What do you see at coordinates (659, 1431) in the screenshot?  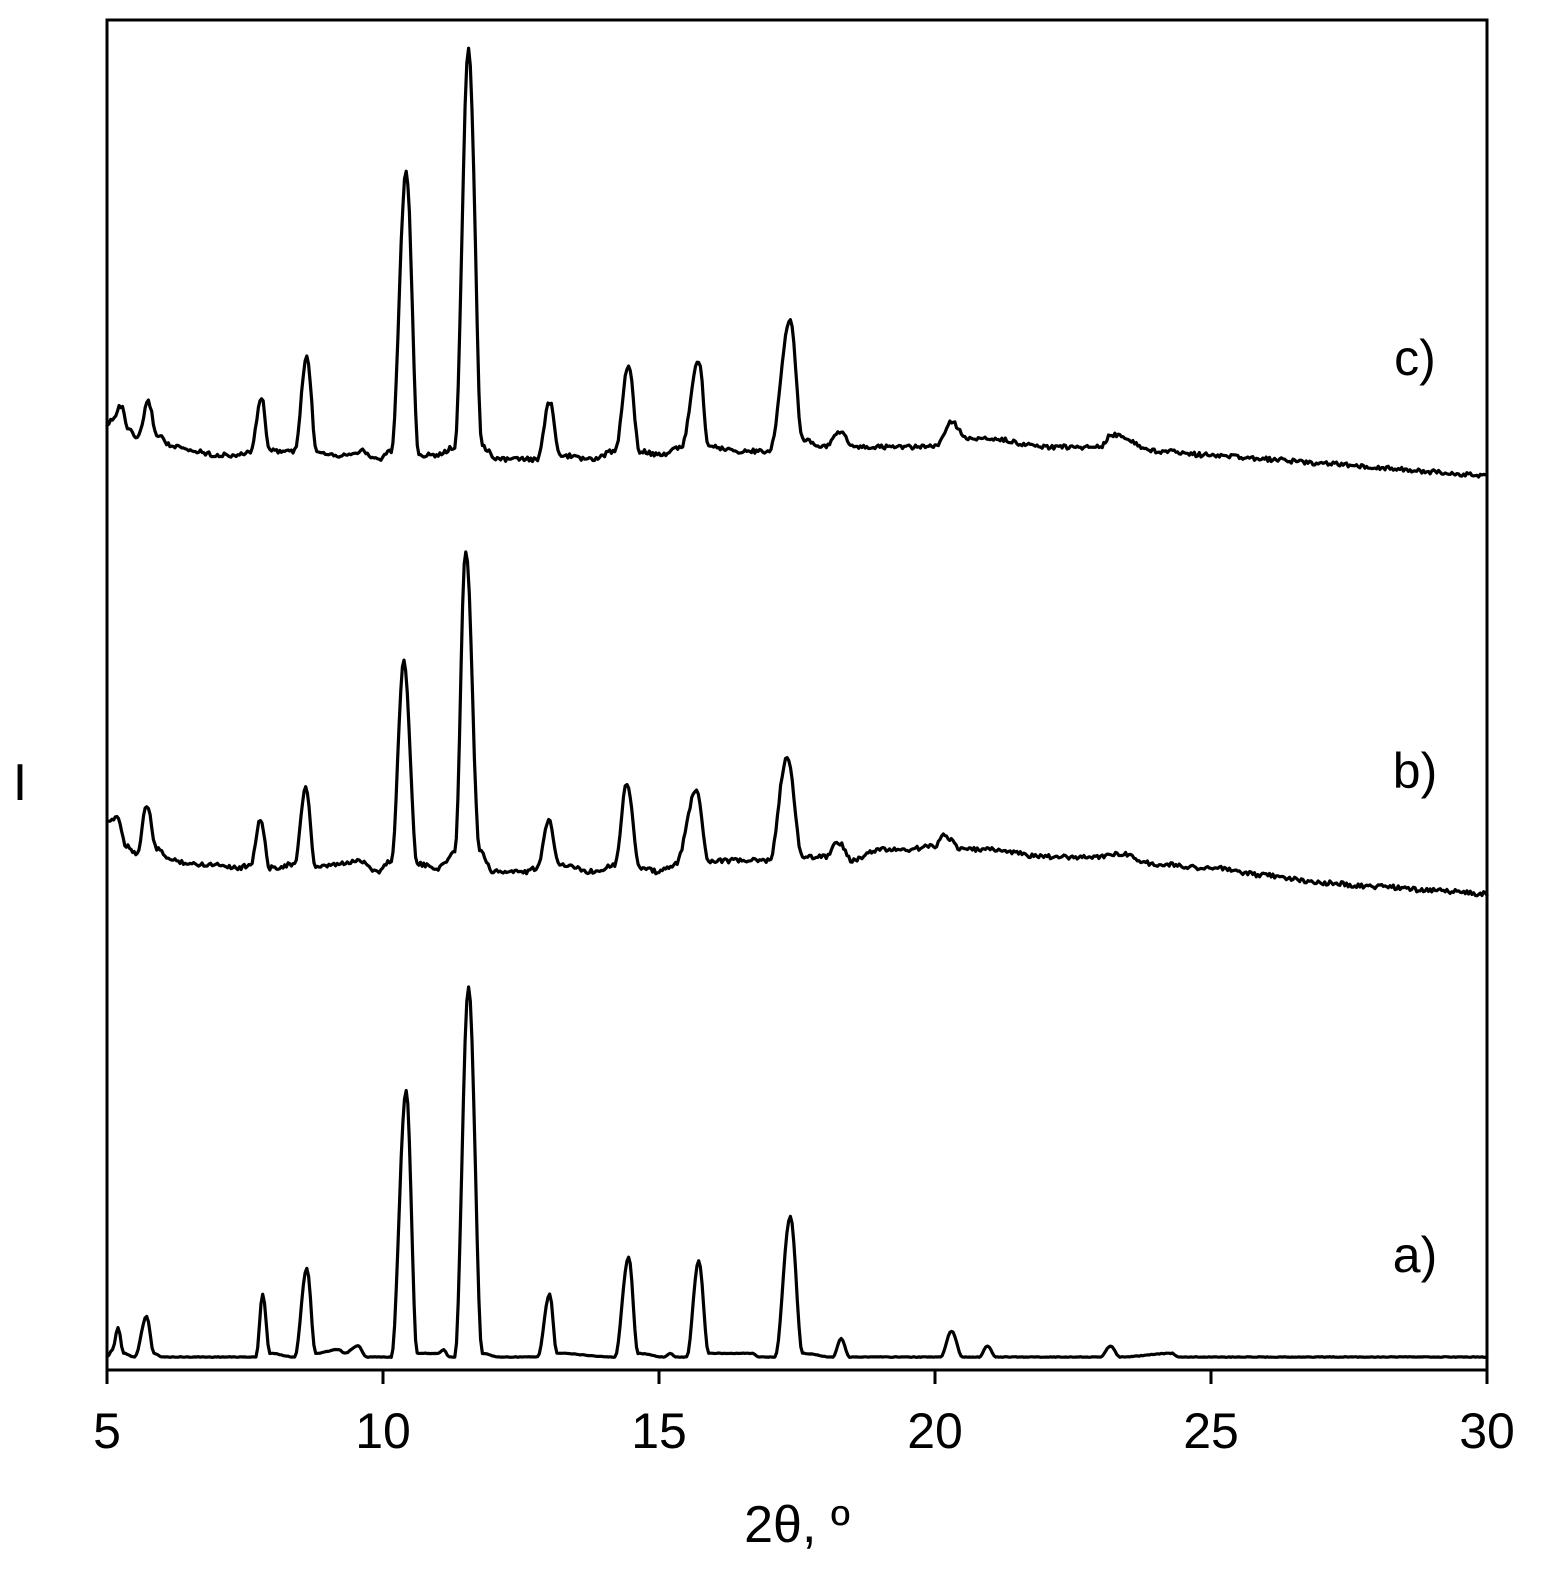 I see `x-tick-label: 15` at bounding box center [659, 1431].